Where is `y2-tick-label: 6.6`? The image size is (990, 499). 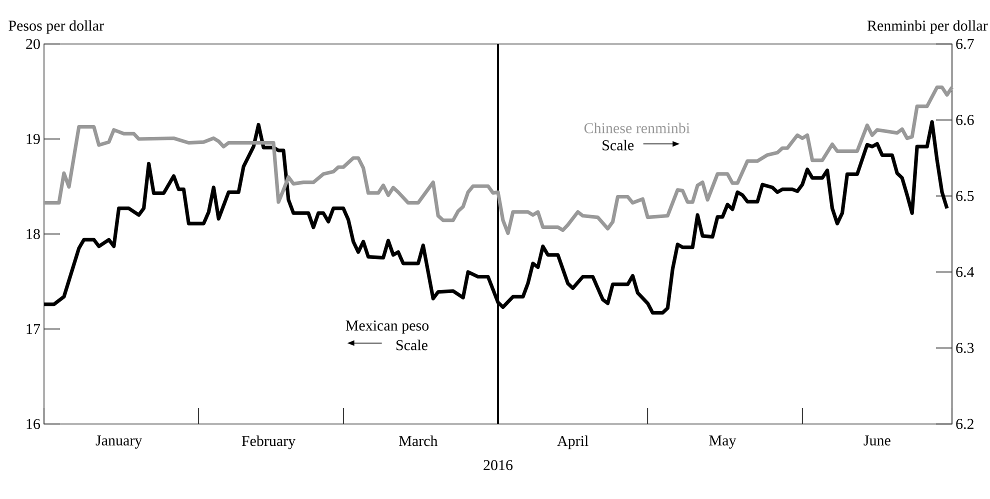 y2-tick-label: 6.6 is located at coordinates (965, 120).